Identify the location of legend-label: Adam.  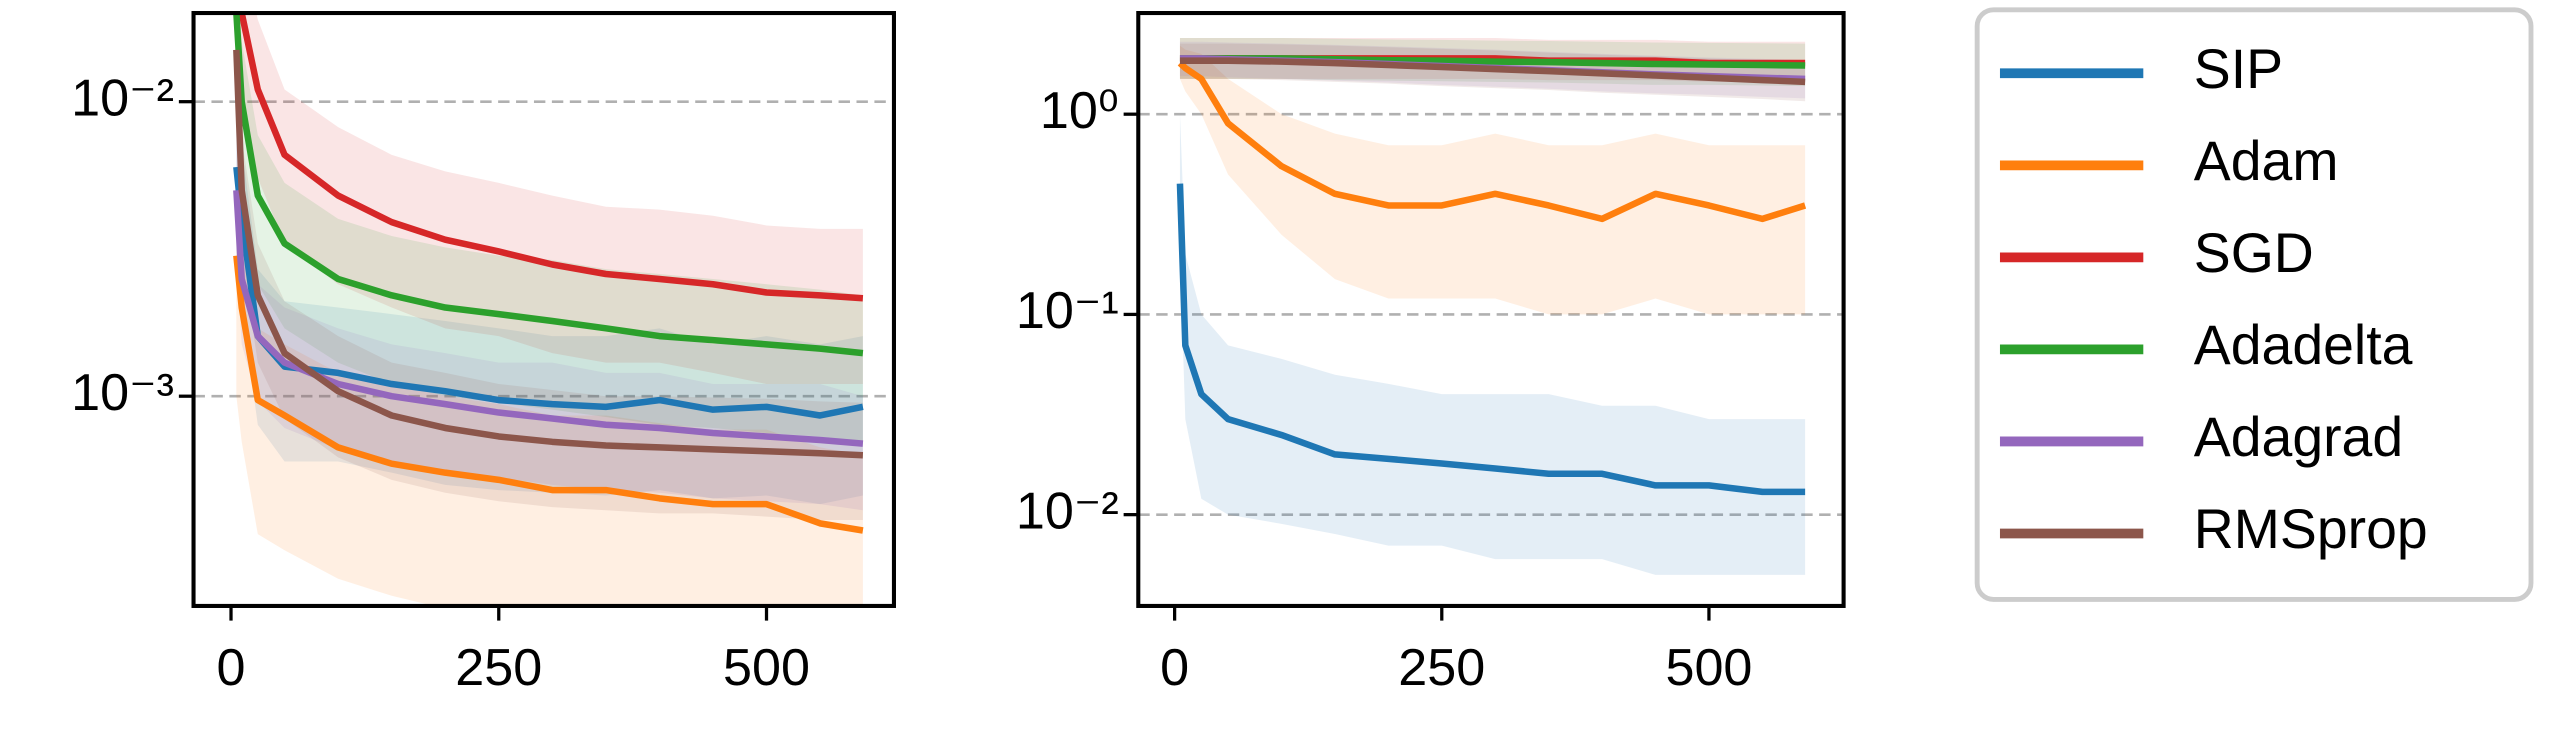
(2266, 161).